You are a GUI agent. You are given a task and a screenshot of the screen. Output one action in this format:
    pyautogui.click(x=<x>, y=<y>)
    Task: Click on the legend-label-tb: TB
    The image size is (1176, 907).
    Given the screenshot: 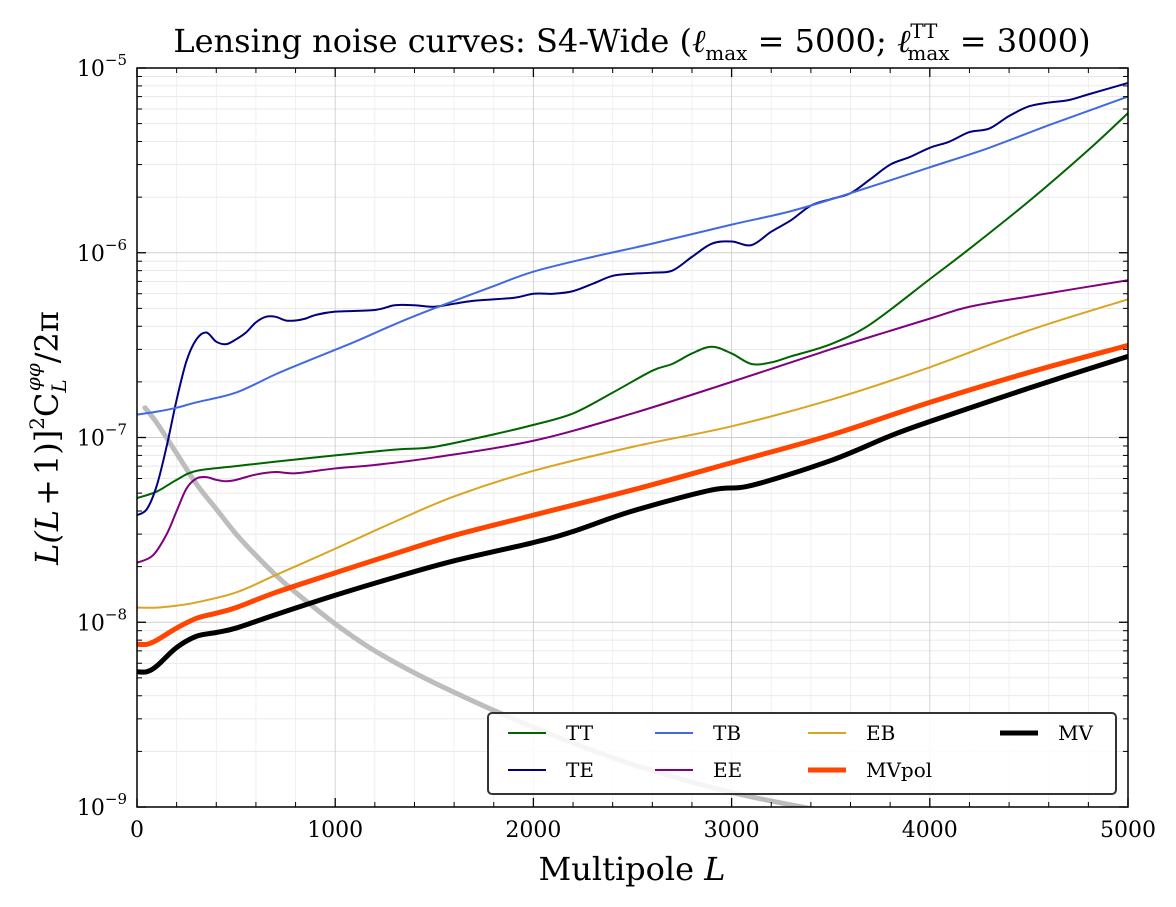 What is the action you would take?
    pyautogui.click(x=727, y=733)
    